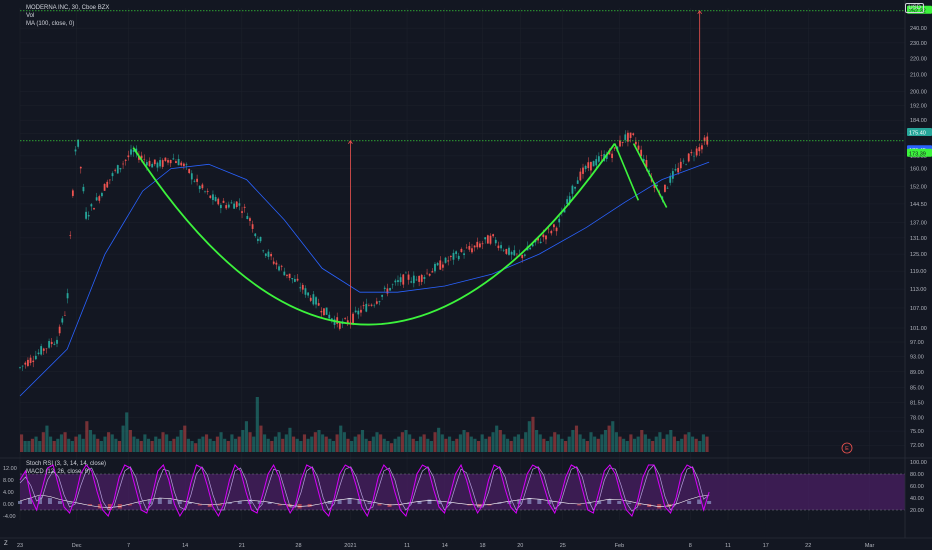  I want to click on zoom-button: Z, so click(6, 544).